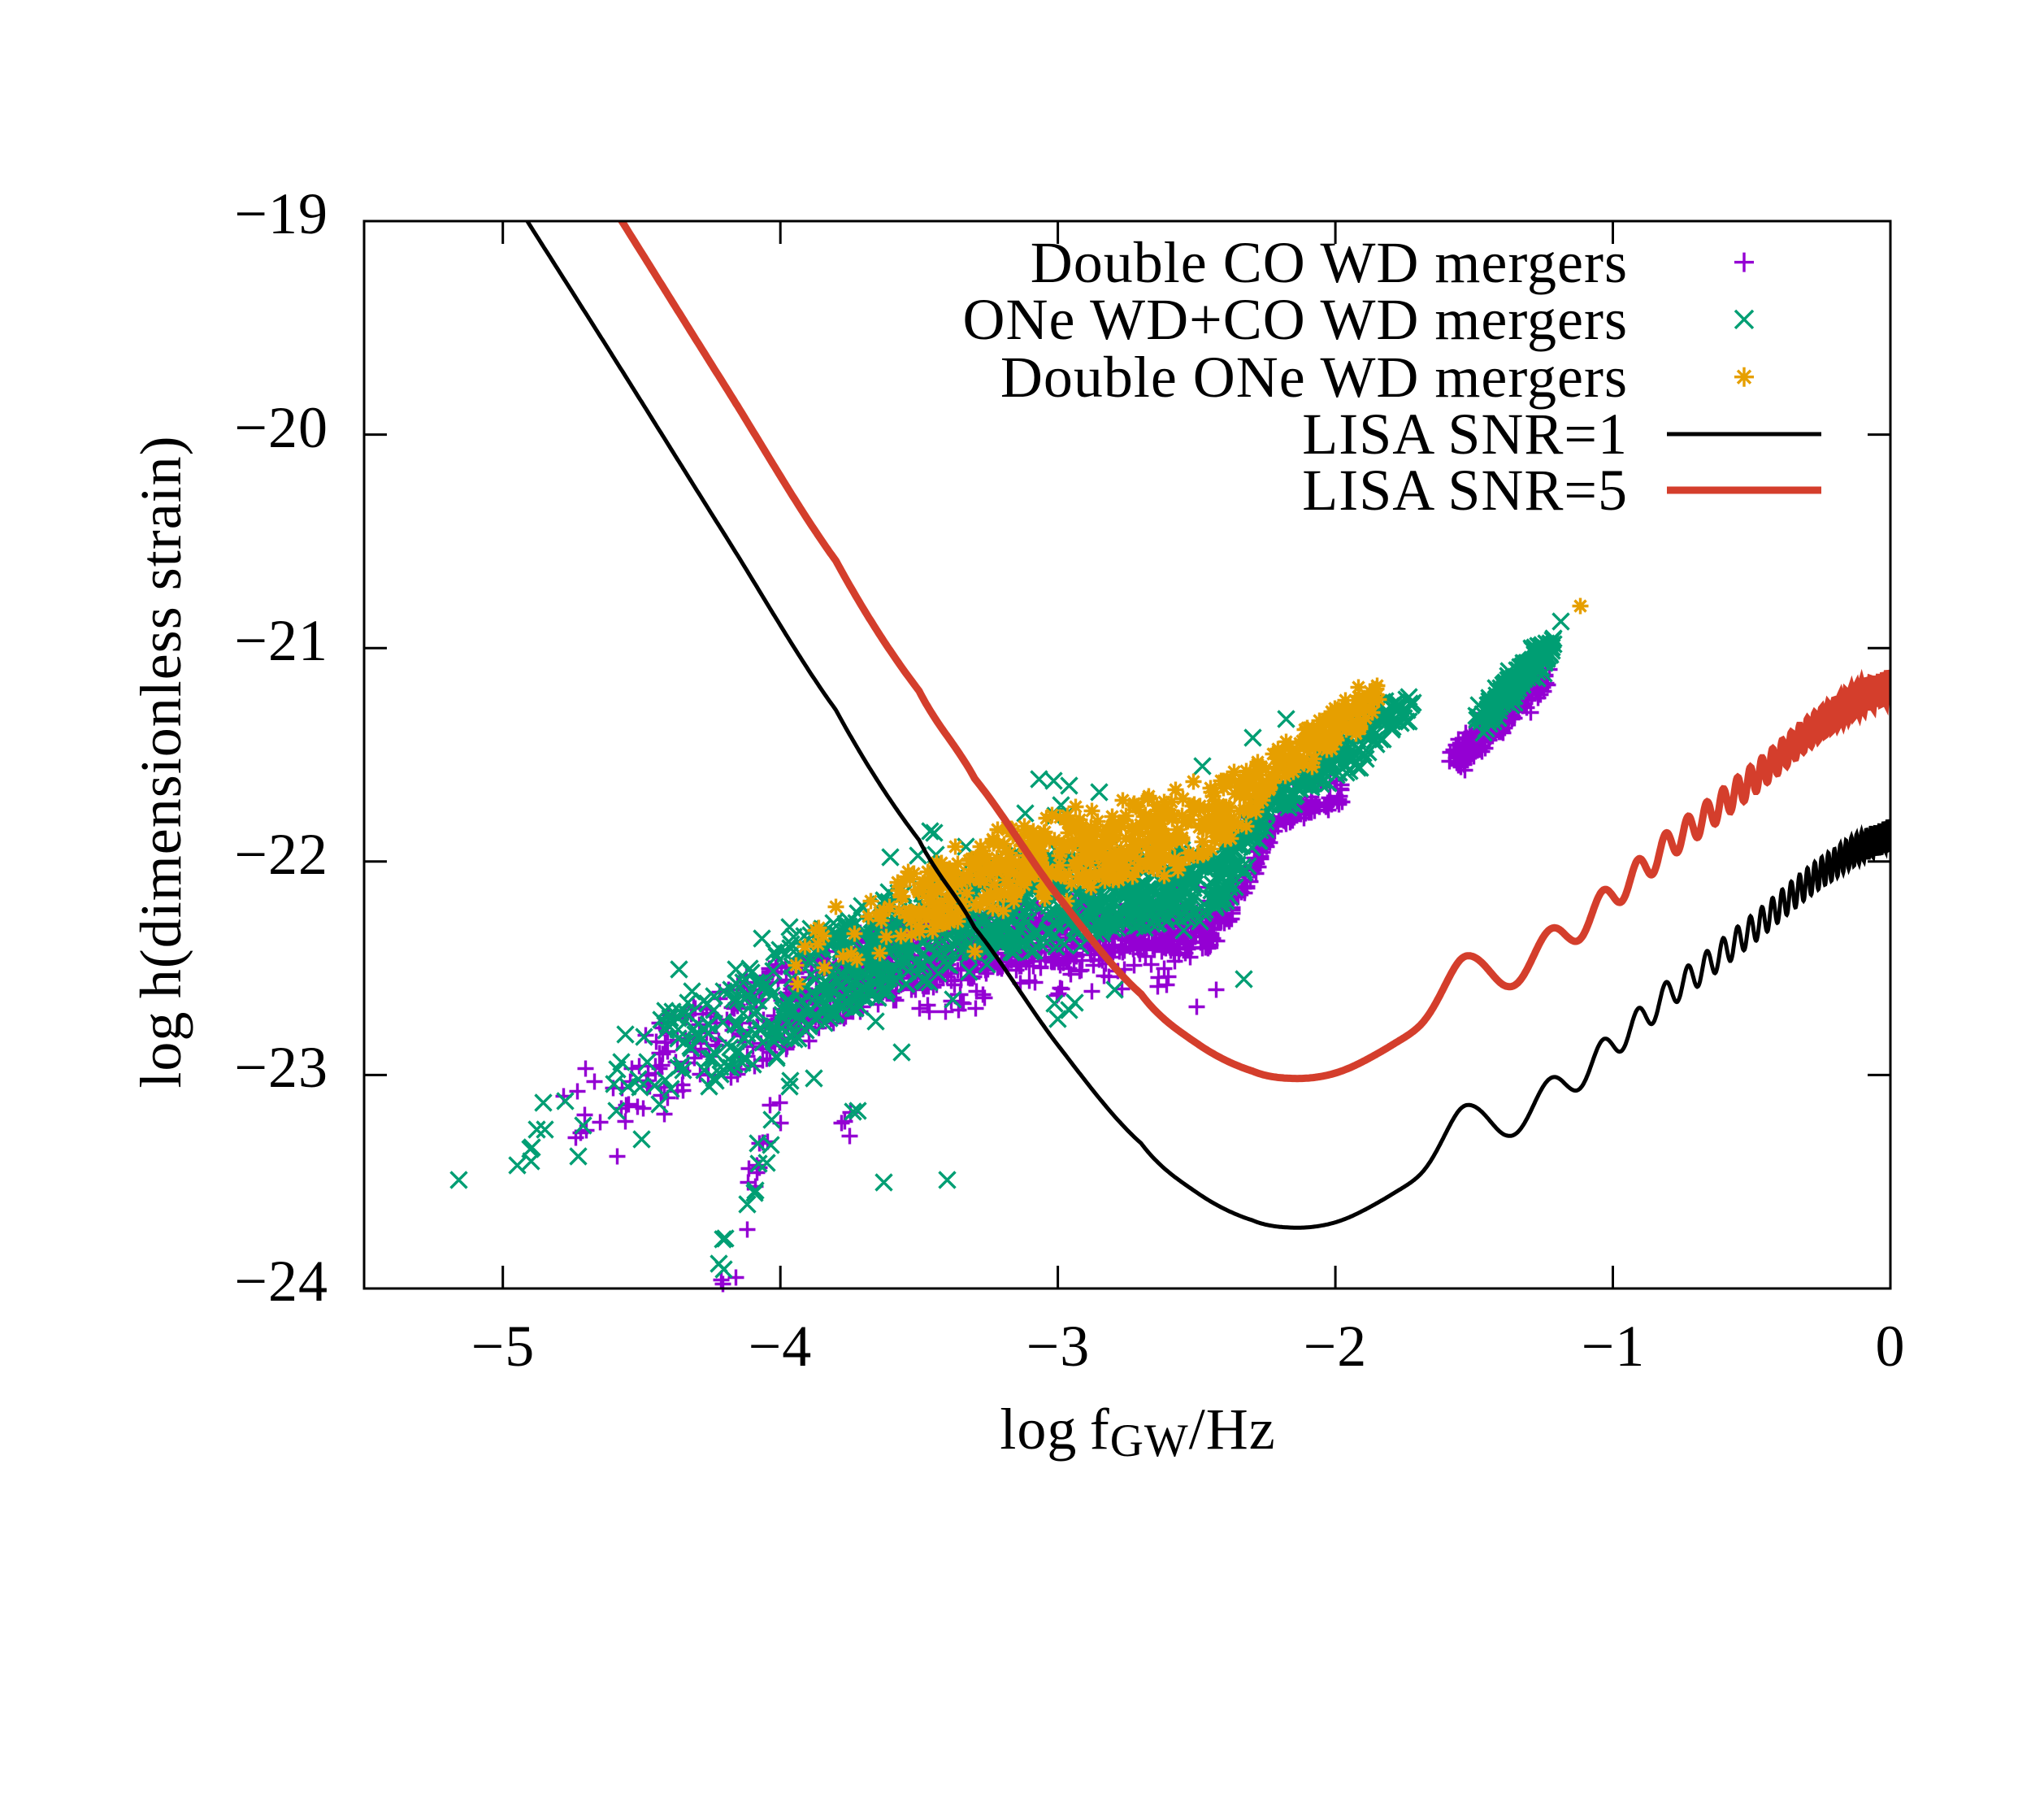  Describe the element at coordinates (1891, 1346) in the screenshot. I see `svg-text: 0` at that location.